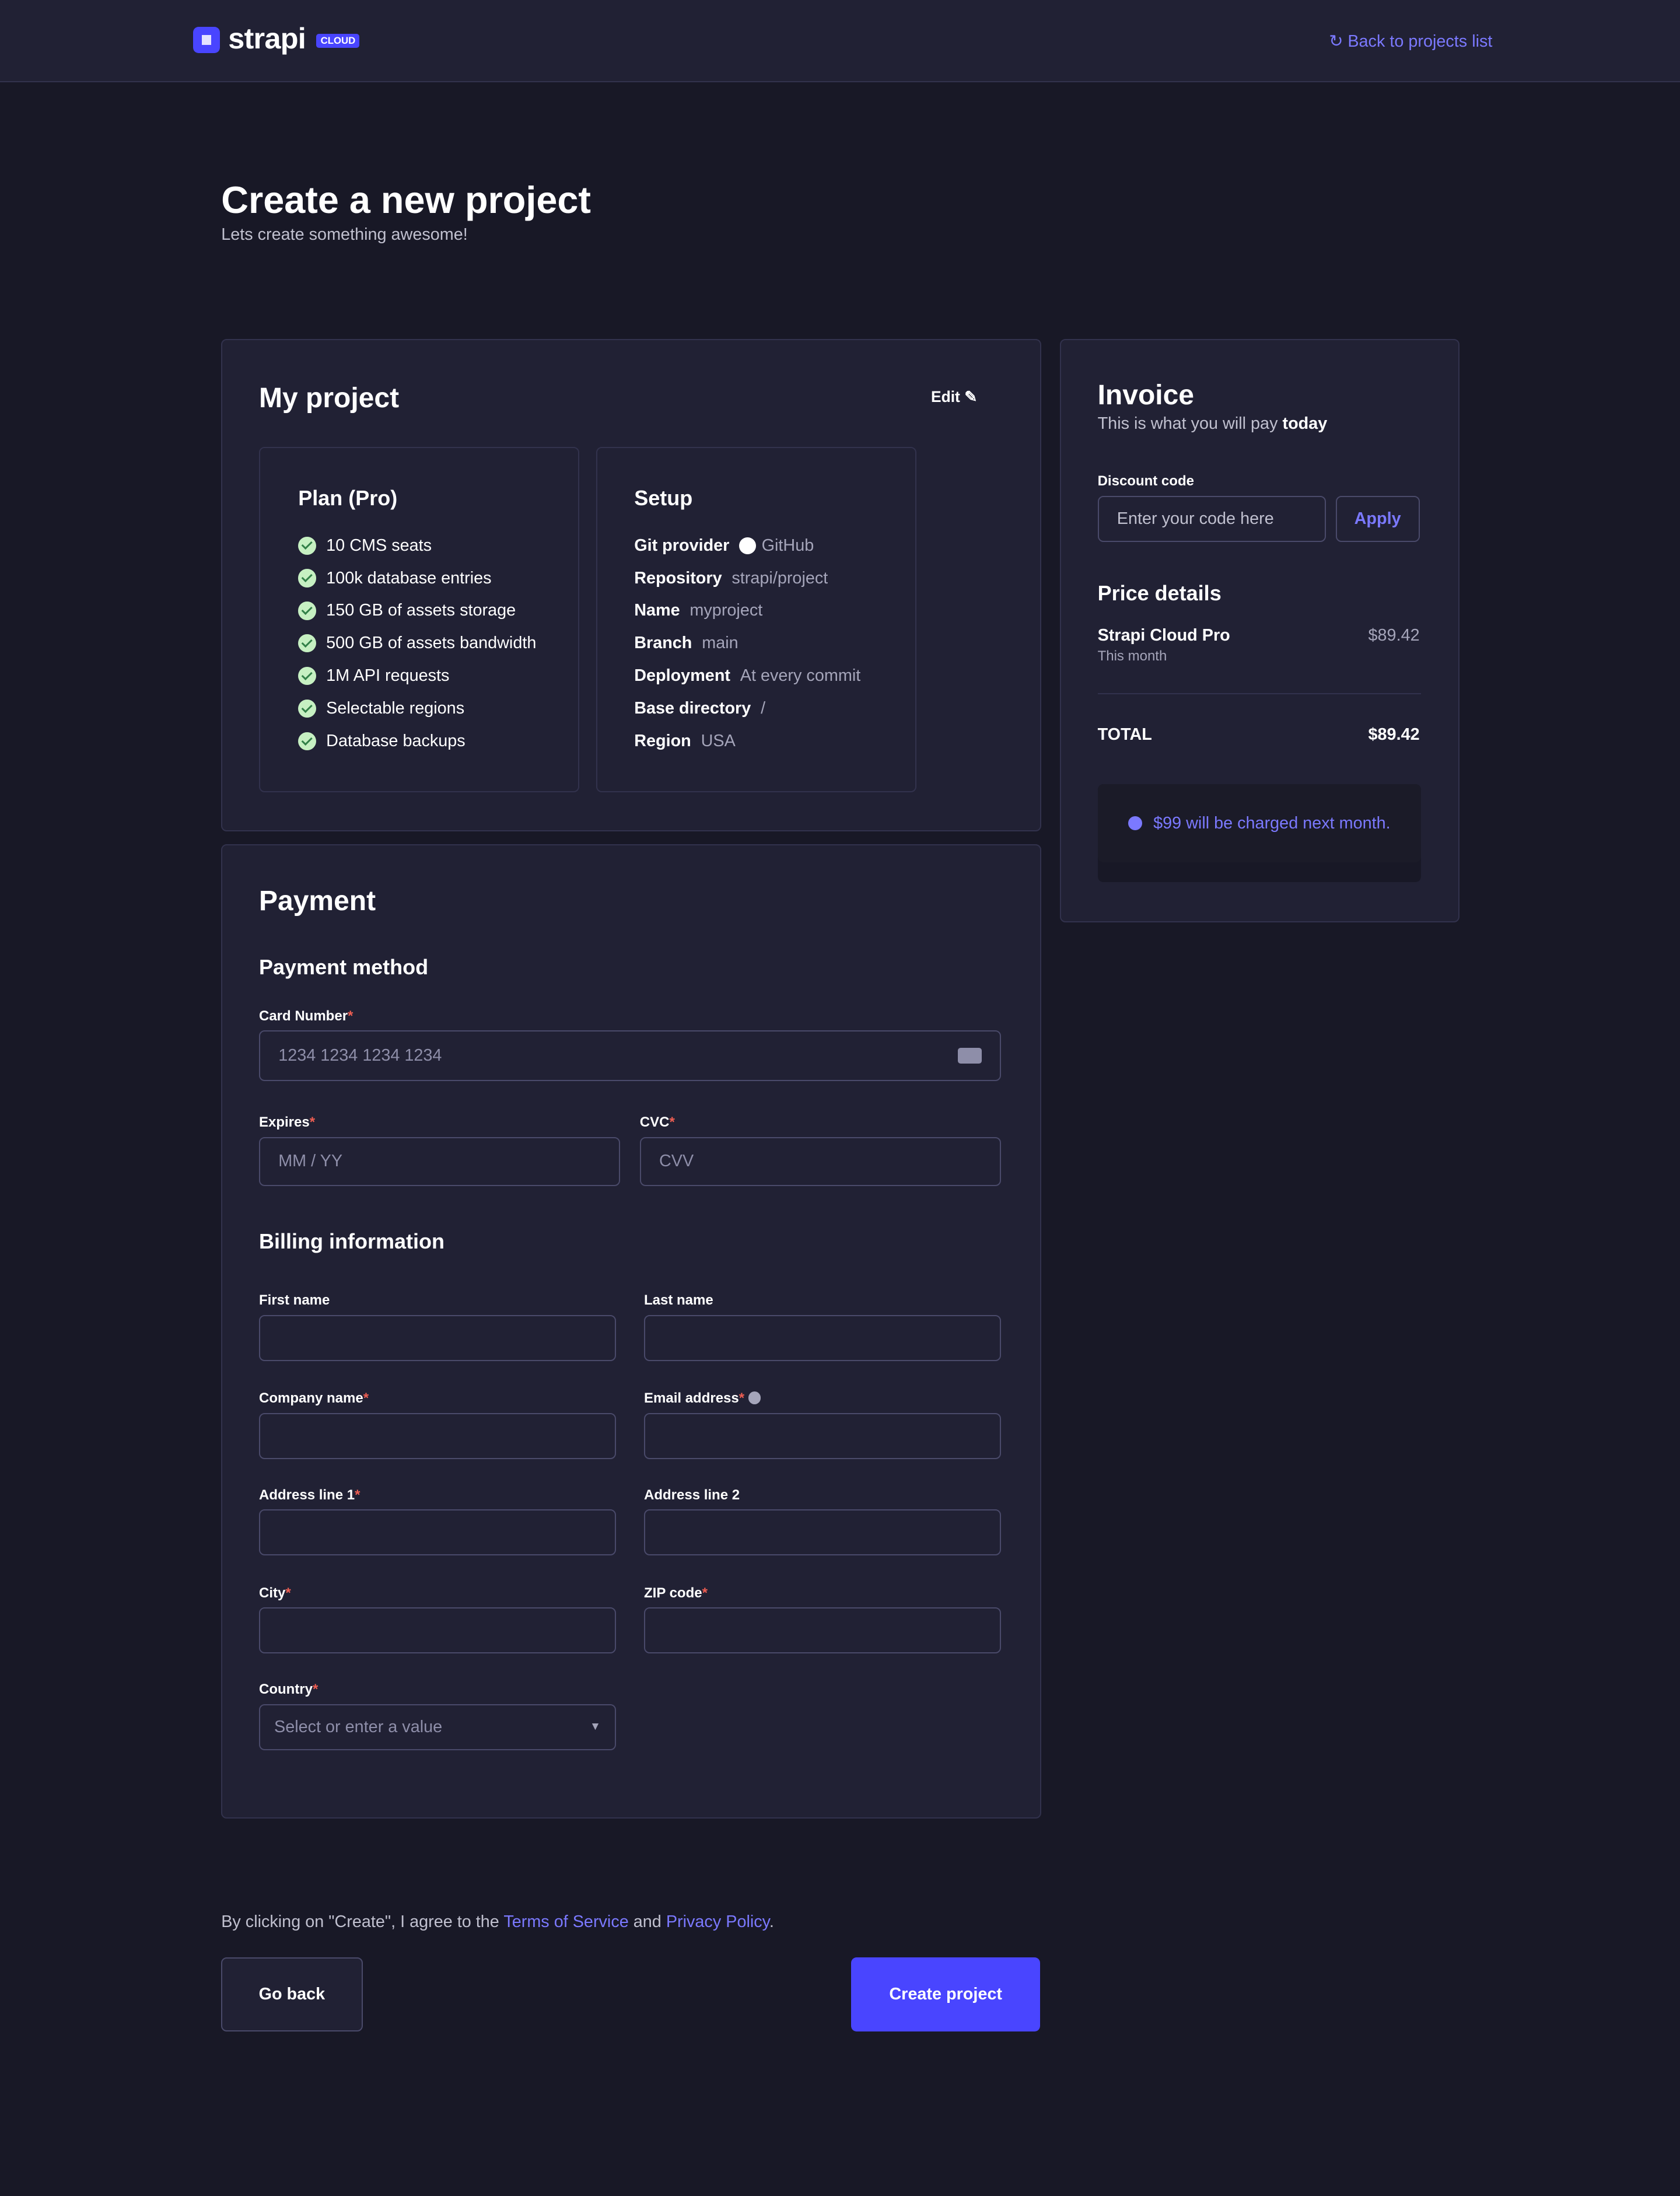 Image resolution: width=1680 pixels, height=2196 pixels. Describe the element at coordinates (657, 1122) in the screenshot. I see `cvc-label: CVC*` at that location.